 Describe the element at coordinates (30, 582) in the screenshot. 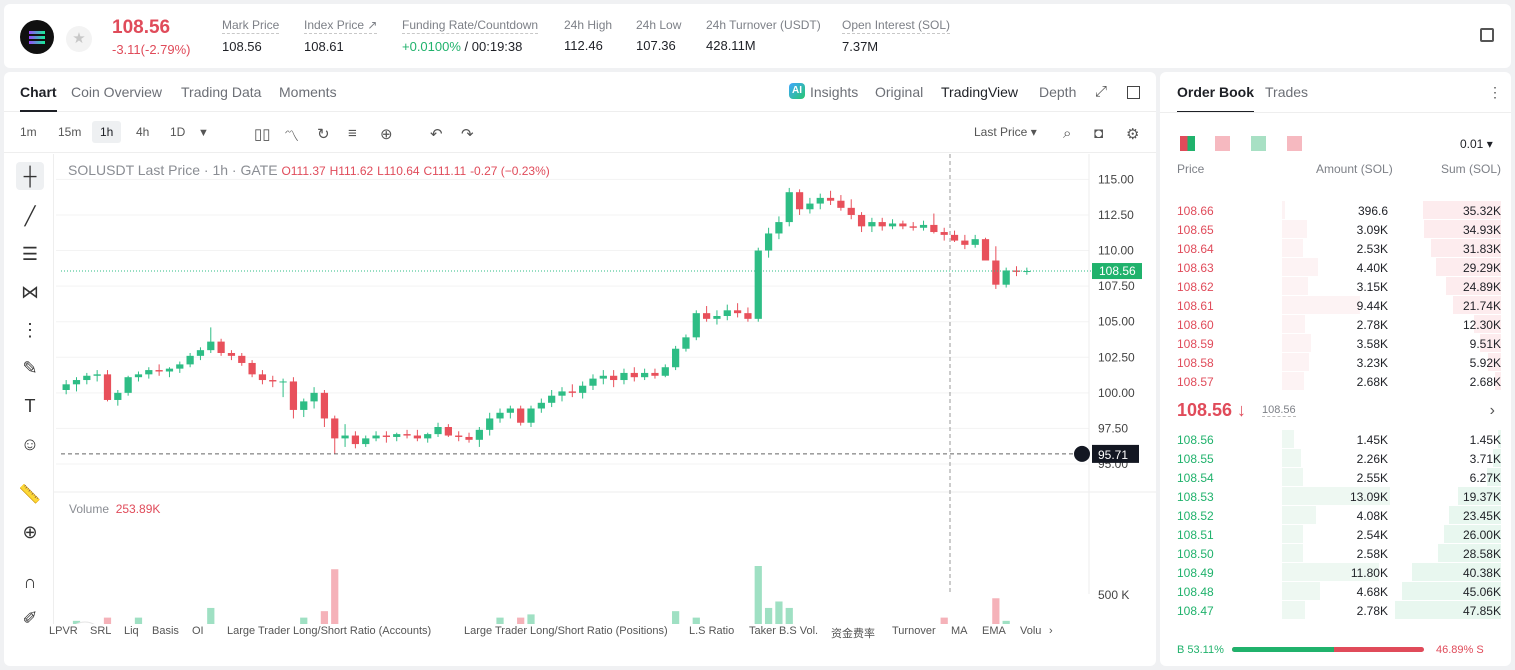

I see `magnet-icon: ∩` at that location.